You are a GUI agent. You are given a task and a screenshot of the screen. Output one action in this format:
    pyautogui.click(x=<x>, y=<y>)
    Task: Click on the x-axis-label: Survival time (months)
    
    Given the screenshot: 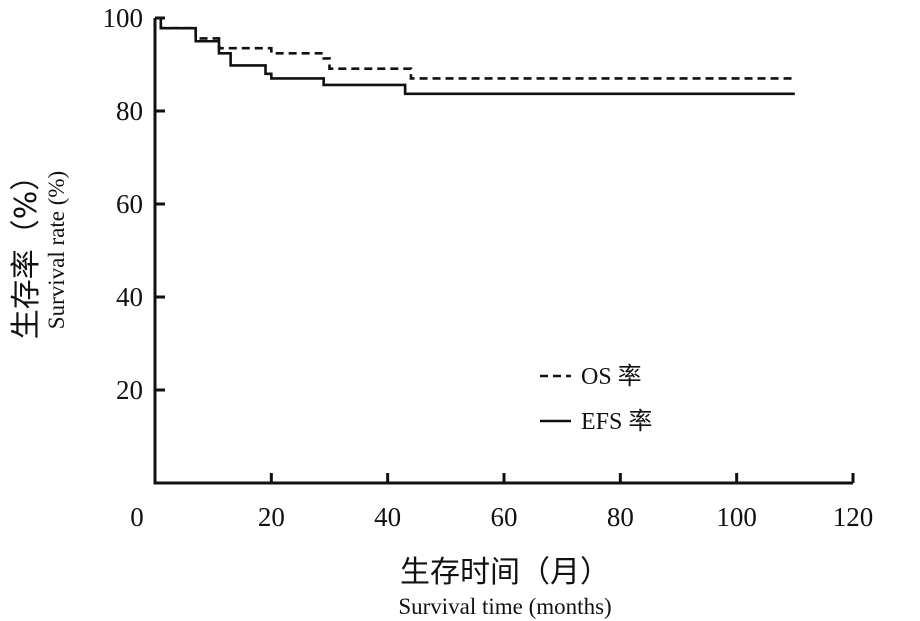 What is the action you would take?
    pyautogui.click(x=504, y=606)
    